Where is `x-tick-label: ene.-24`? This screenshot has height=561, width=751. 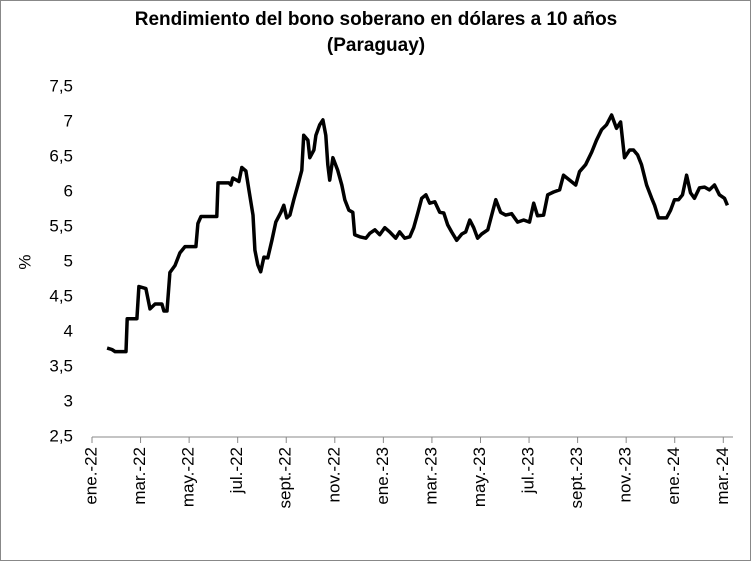 x-tick-label: ene.-24 is located at coordinates (673, 476).